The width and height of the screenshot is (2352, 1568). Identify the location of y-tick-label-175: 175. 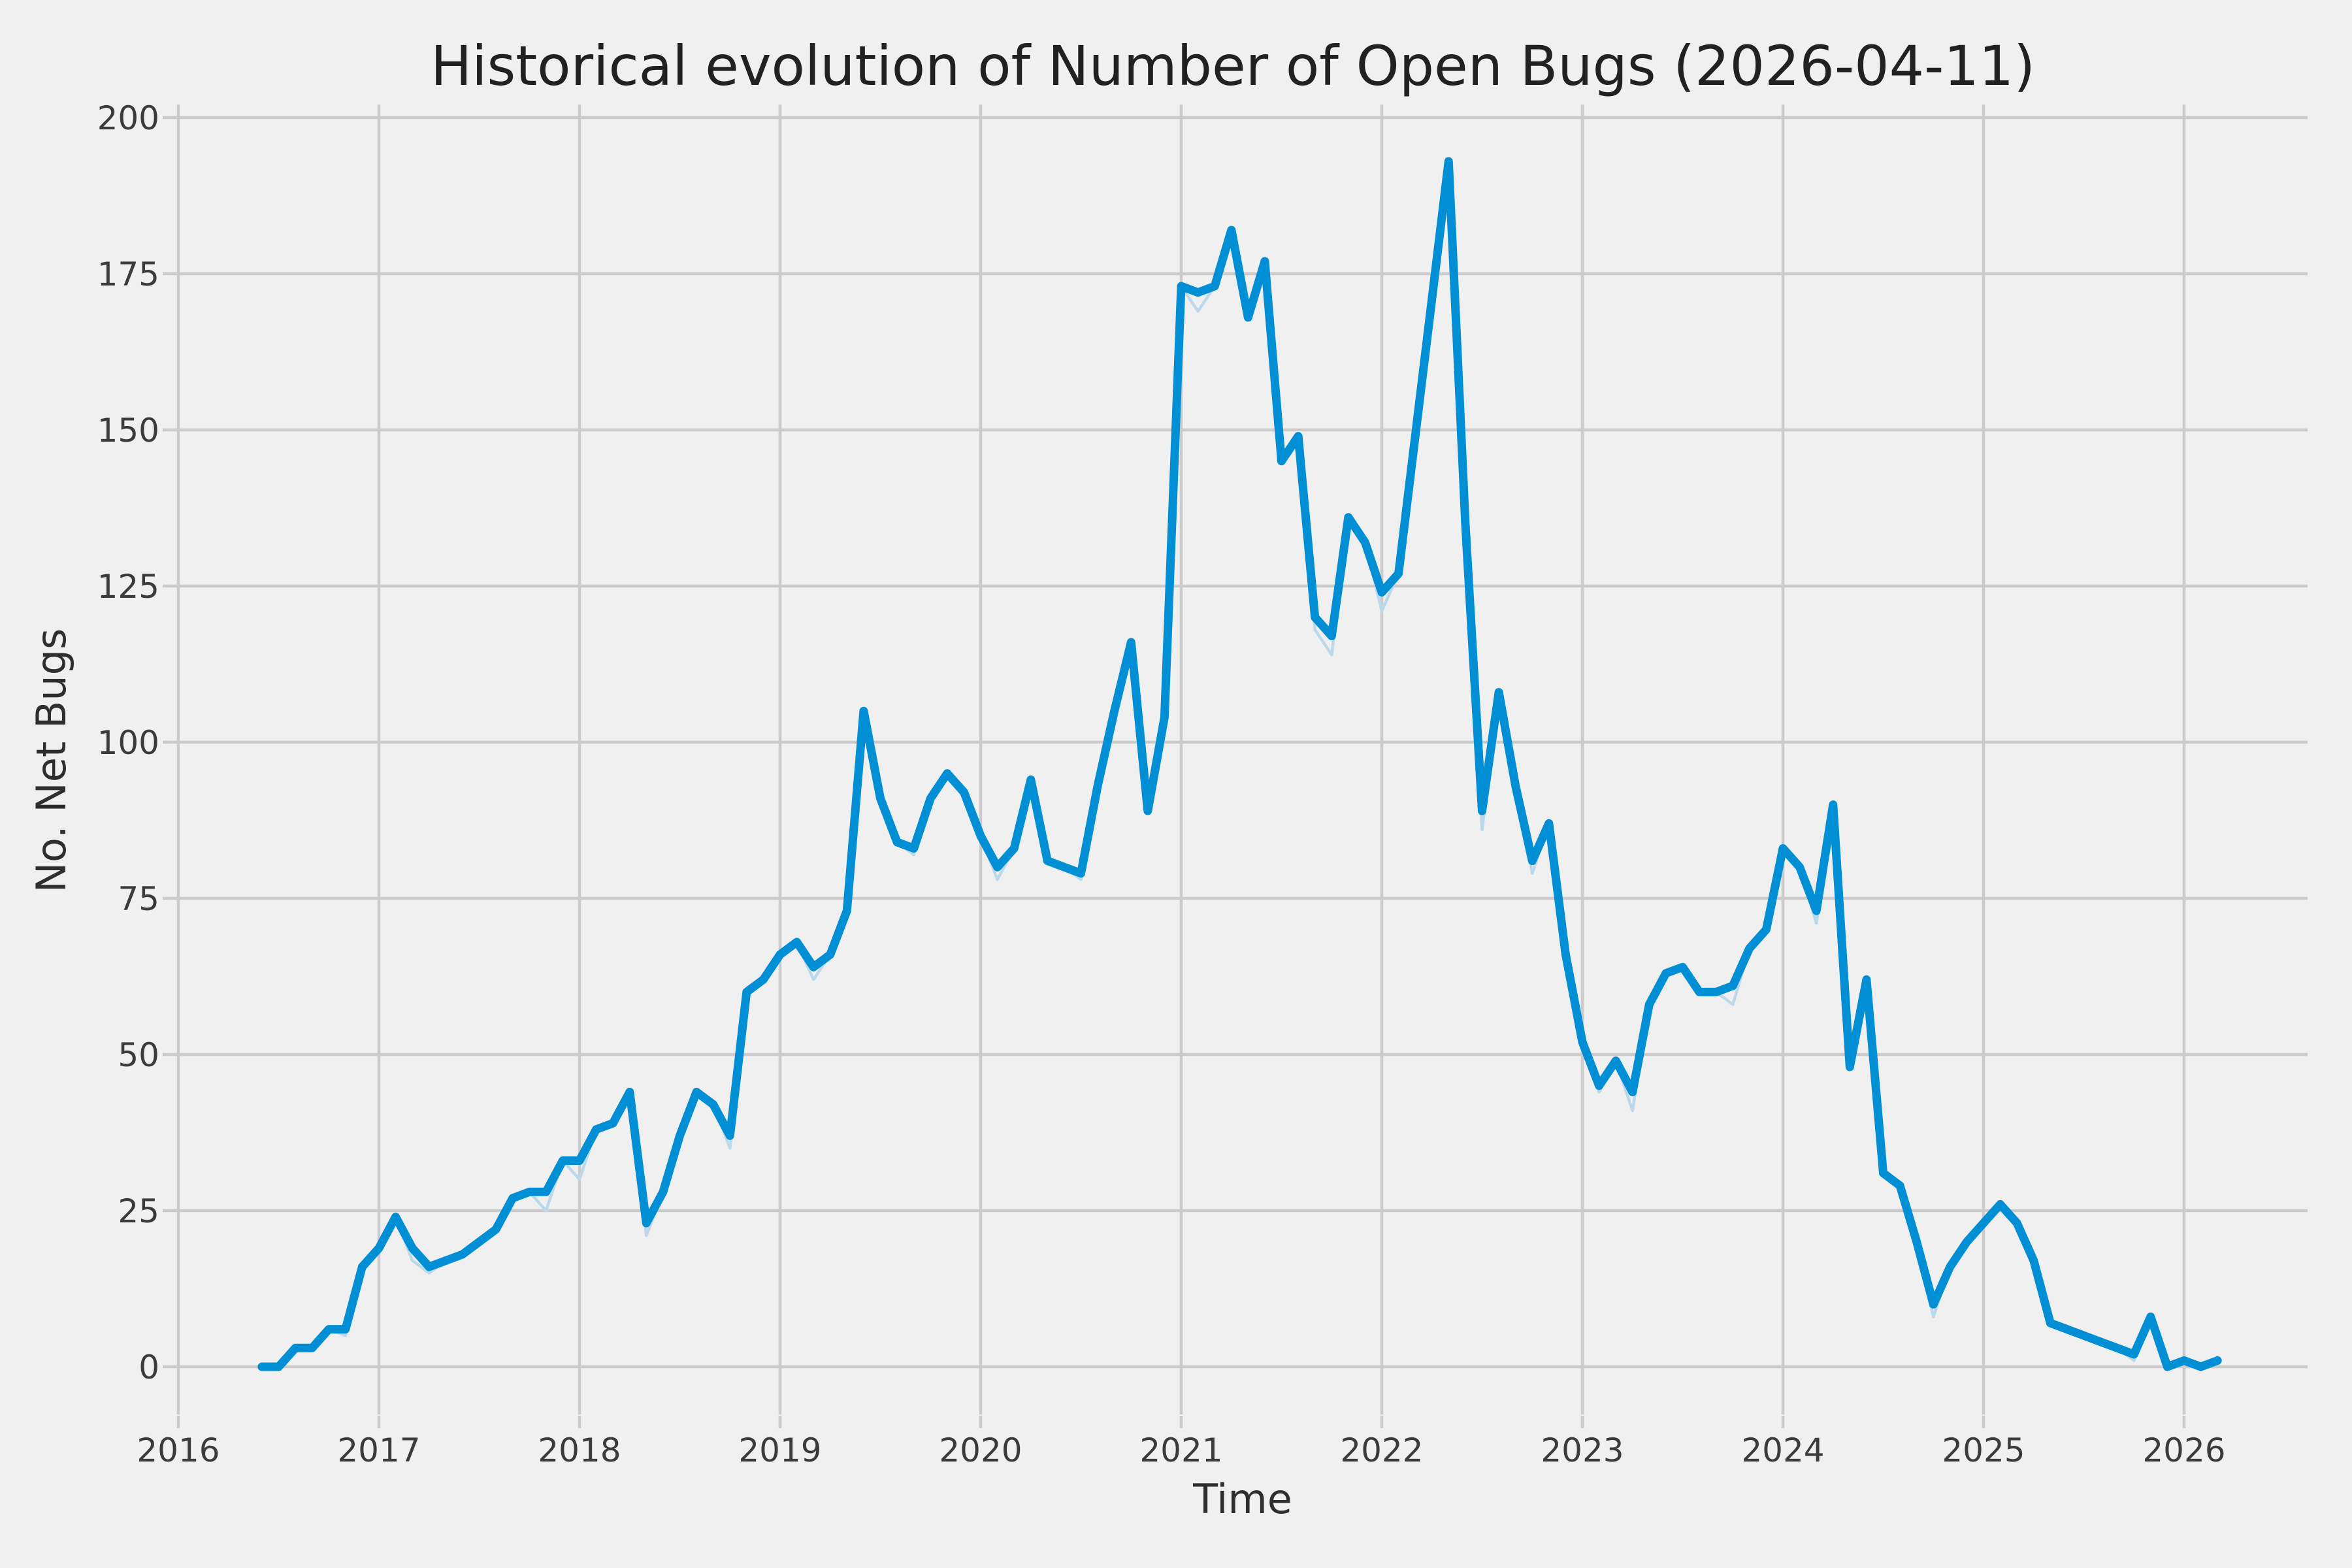
(128, 274).